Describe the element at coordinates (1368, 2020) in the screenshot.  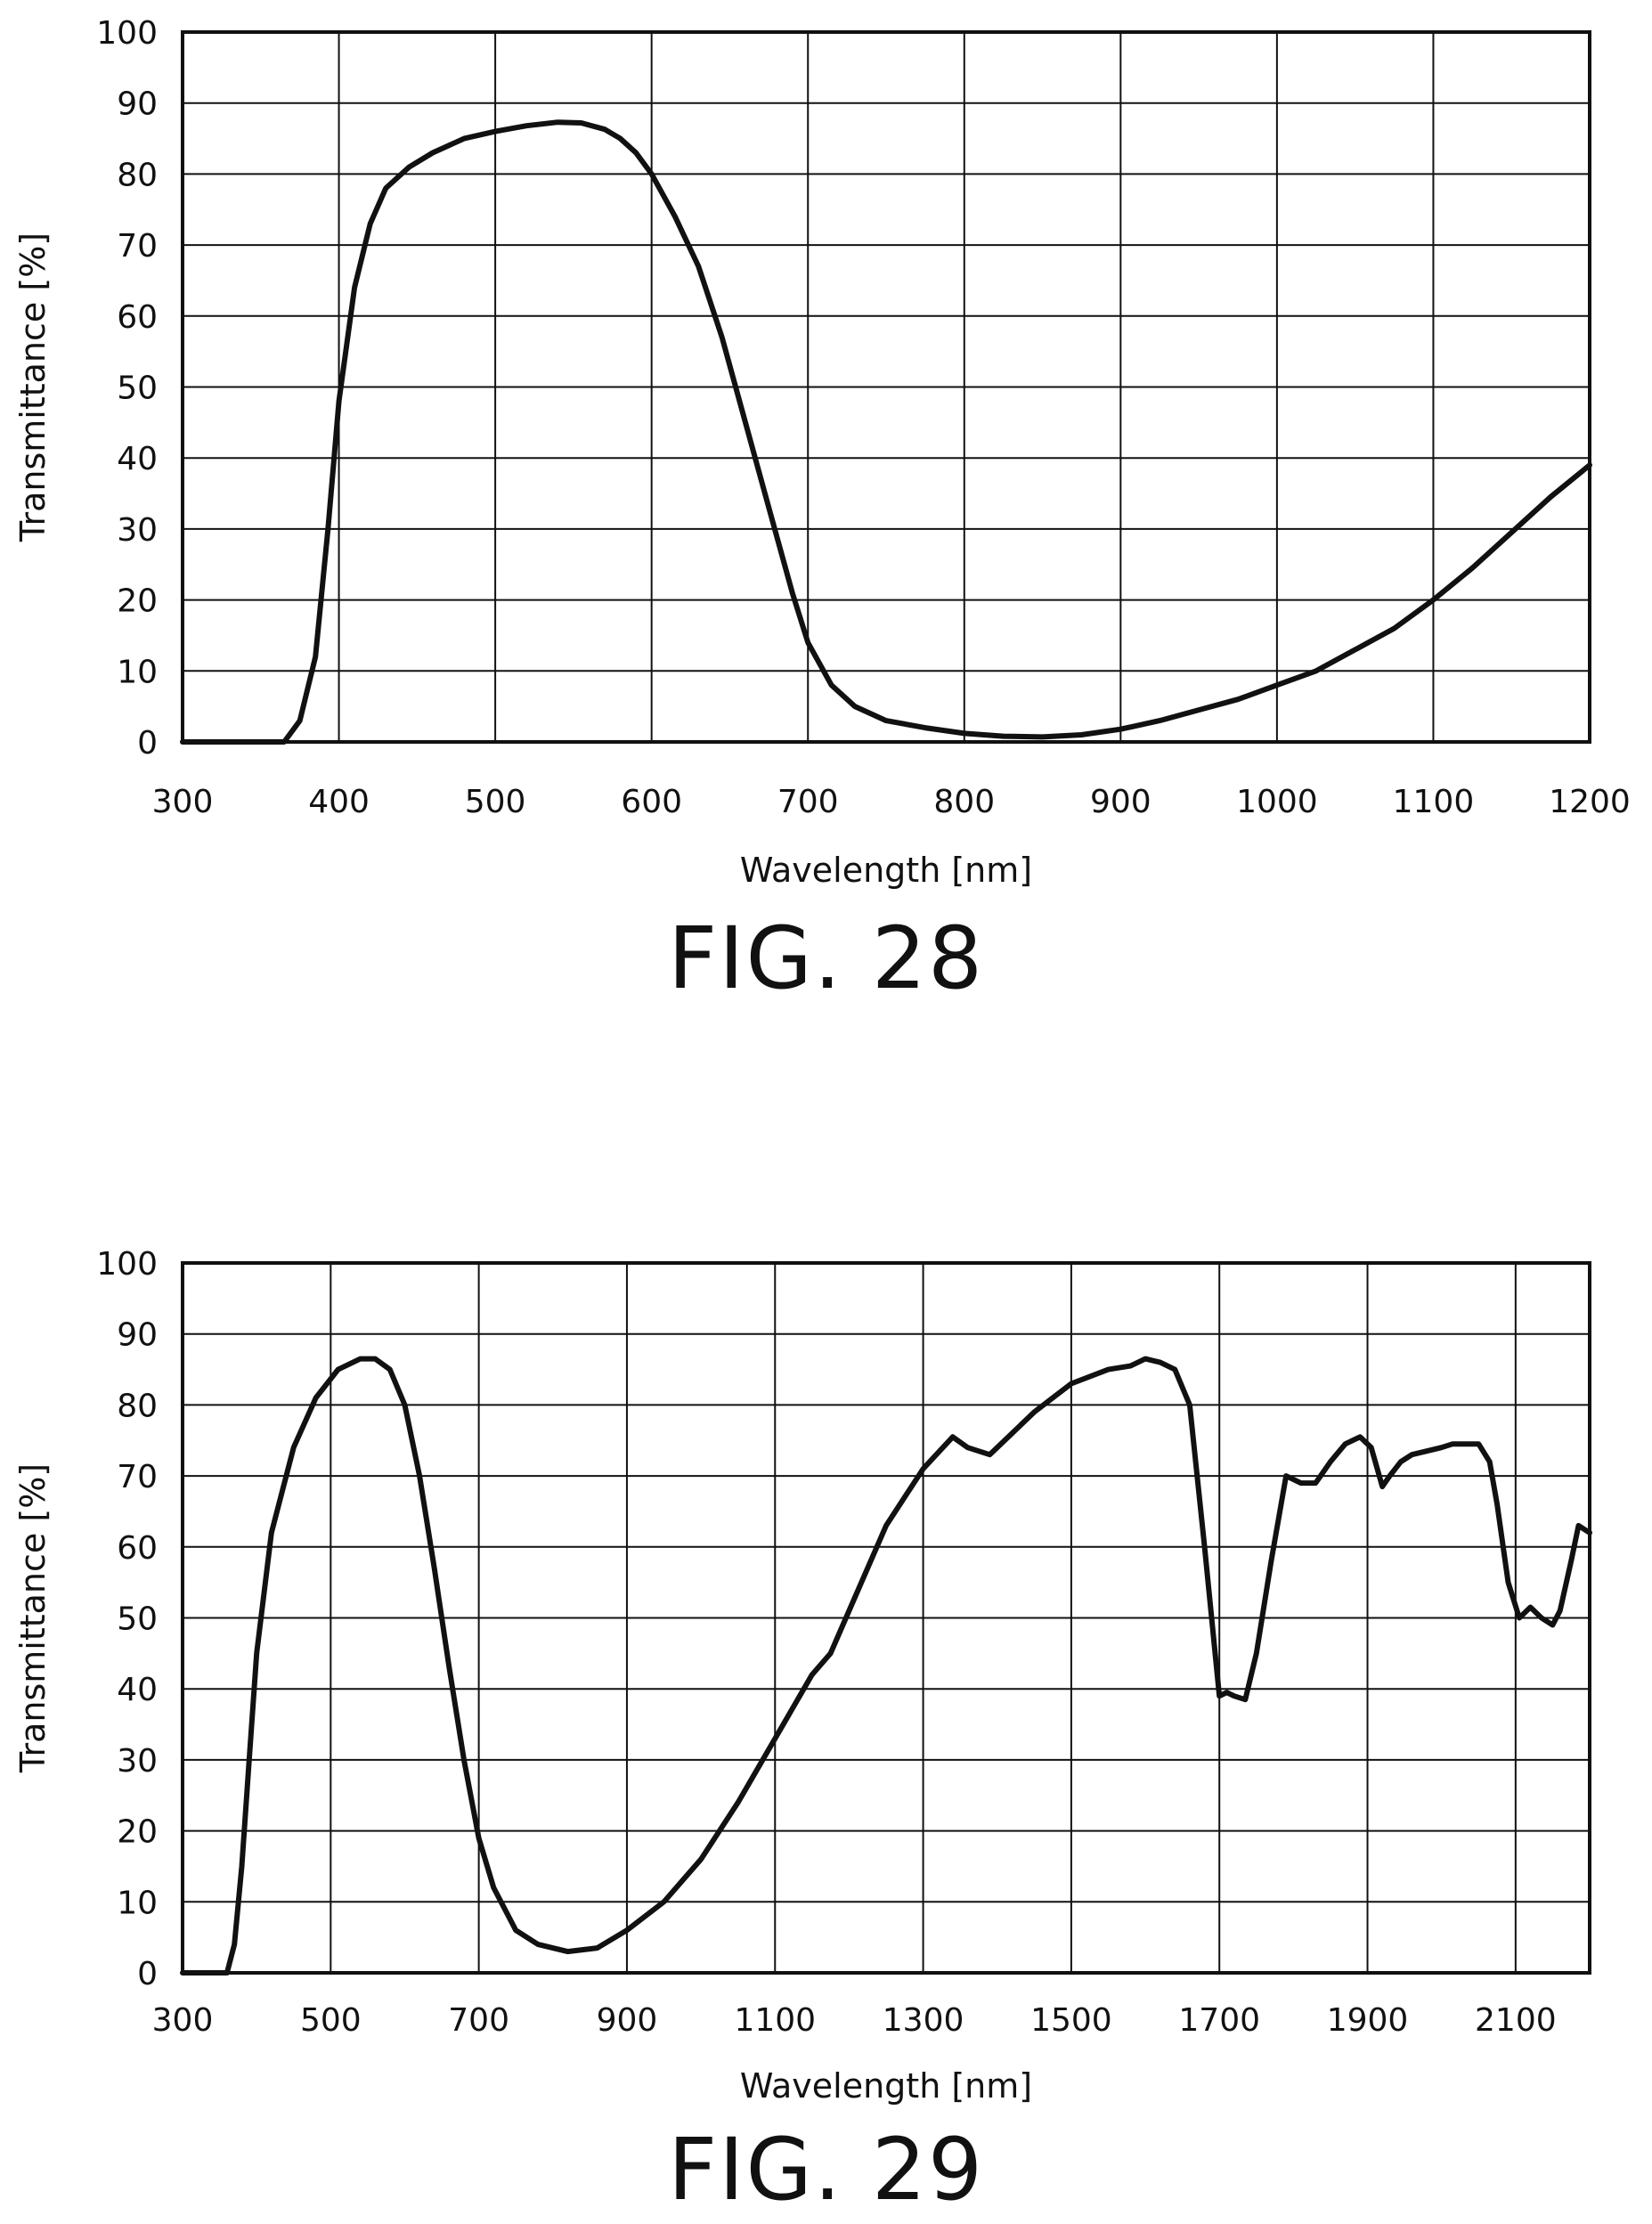
I see `x-tick-label: 1900` at that location.